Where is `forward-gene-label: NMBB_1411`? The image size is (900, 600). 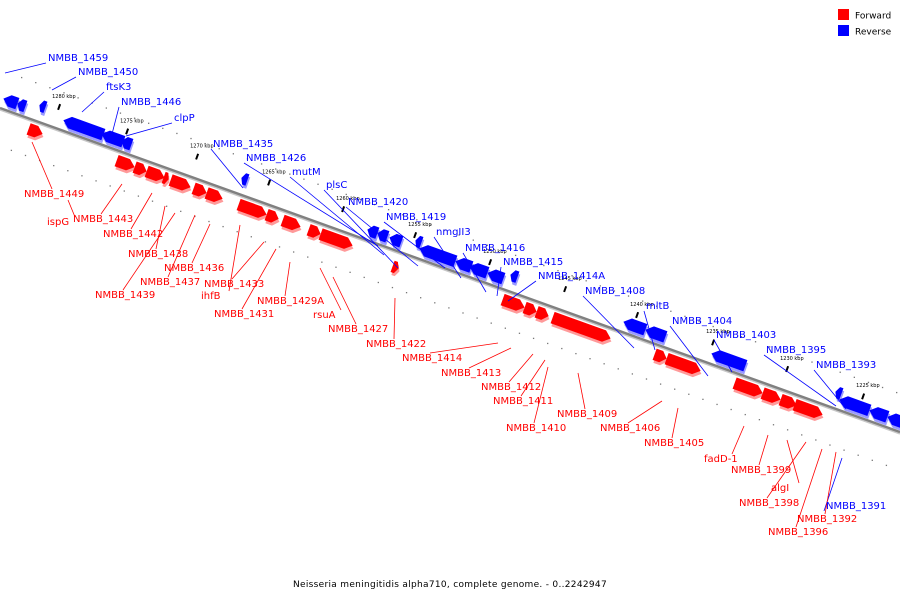 forward-gene-label: NMBB_1411 is located at coordinates (523, 401).